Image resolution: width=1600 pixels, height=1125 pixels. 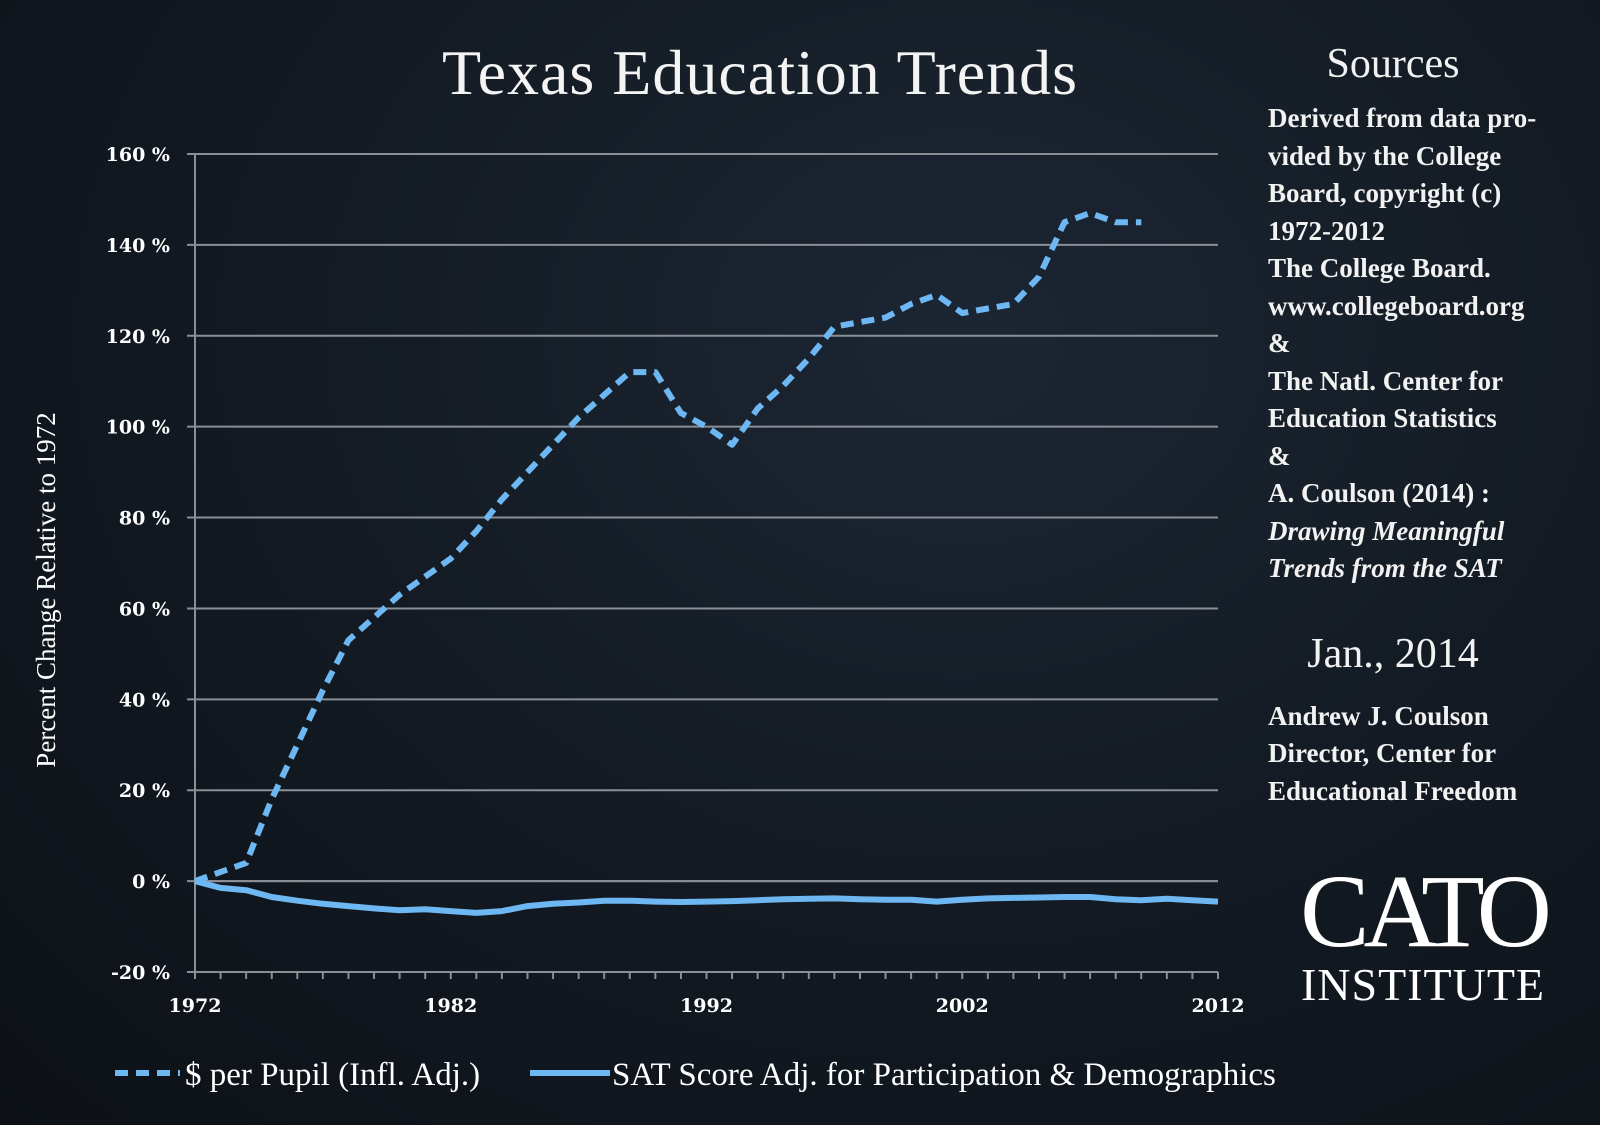 I want to click on y-axis-label: Percent Change Relative to 1972, so click(x=46, y=589).